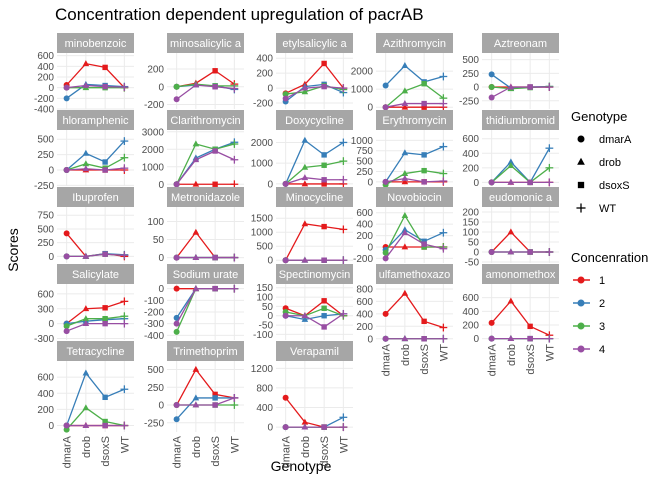 The width and height of the screenshot is (672, 480). Describe the element at coordinates (44, 339) in the screenshot. I see `y-tick-label: -300` at that location.